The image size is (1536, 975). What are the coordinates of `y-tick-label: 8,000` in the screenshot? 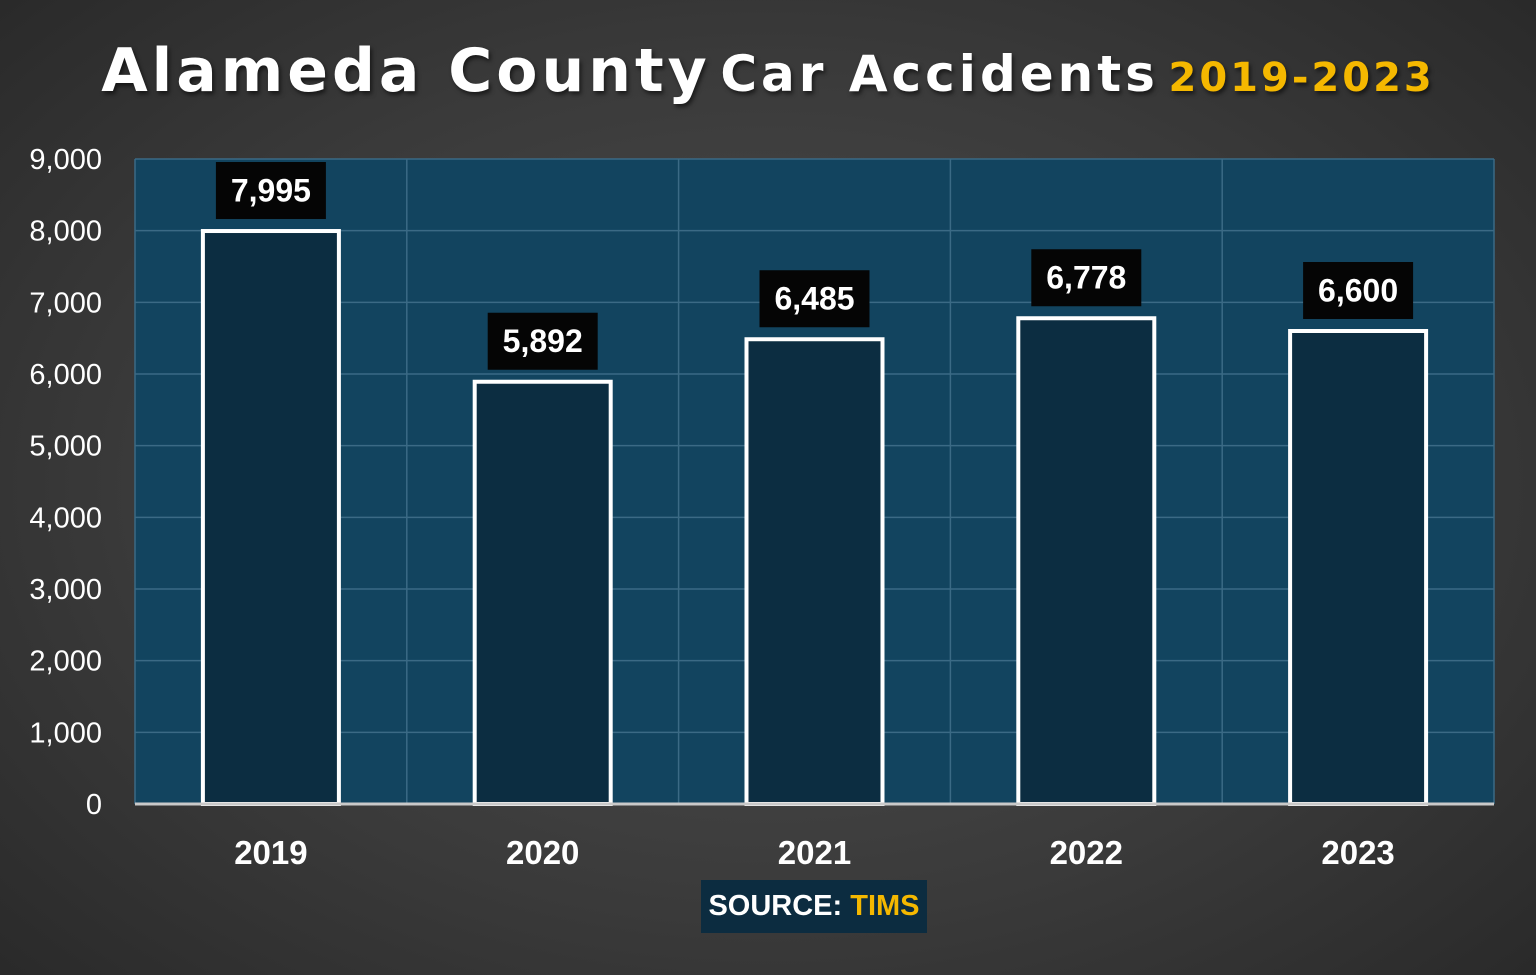 It's located at (65, 232).